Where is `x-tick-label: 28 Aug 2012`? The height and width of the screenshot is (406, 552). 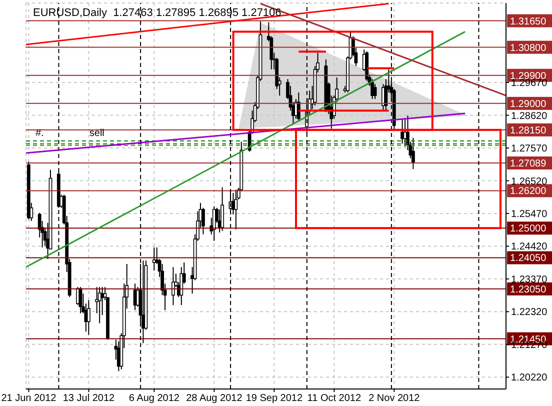 x-tick-label: 28 Aug 2012 is located at coordinates (214, 398).